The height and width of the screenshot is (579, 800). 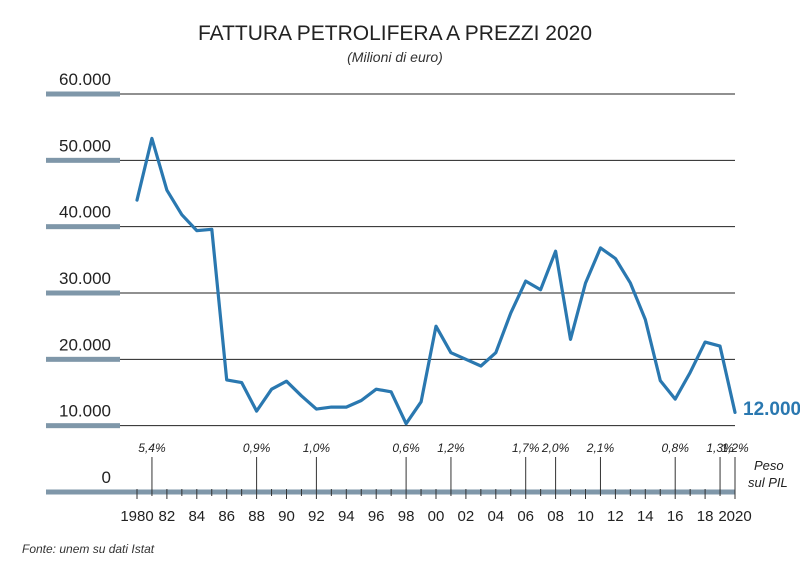 I want to click on gdp-share-label: 0,6%, so click(x=406, y=448).